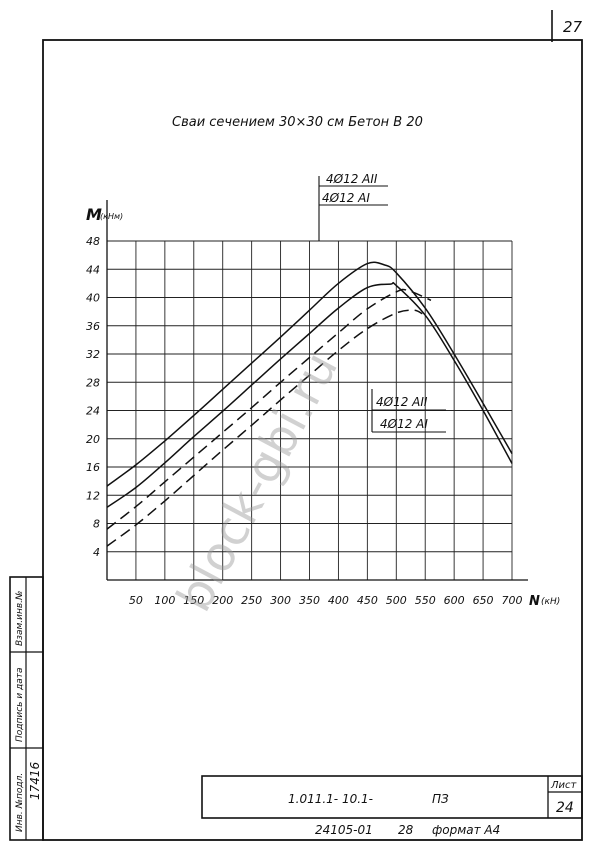 This screenshot has height=848, width=600. I want to click on sheet-label: Лист, so click(564, 785).